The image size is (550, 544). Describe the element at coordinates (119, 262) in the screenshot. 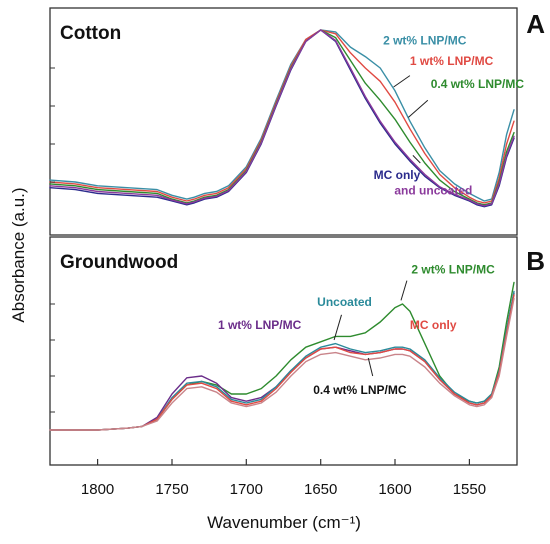

I see `panel-b-title: Groundwood` at that location.